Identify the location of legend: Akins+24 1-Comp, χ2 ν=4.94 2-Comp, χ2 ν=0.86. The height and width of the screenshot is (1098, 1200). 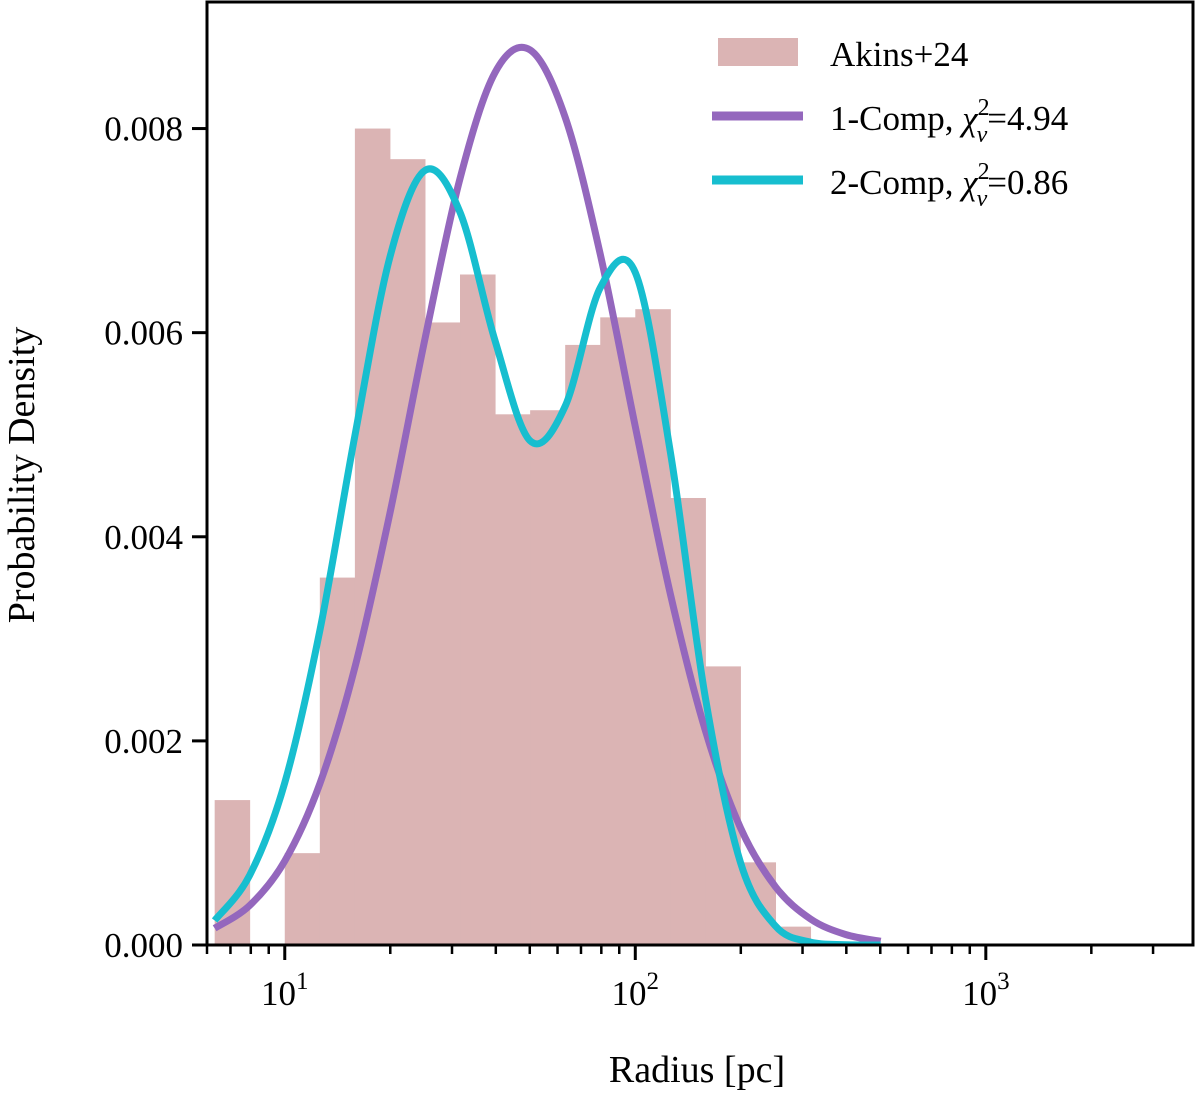
(890, 123).